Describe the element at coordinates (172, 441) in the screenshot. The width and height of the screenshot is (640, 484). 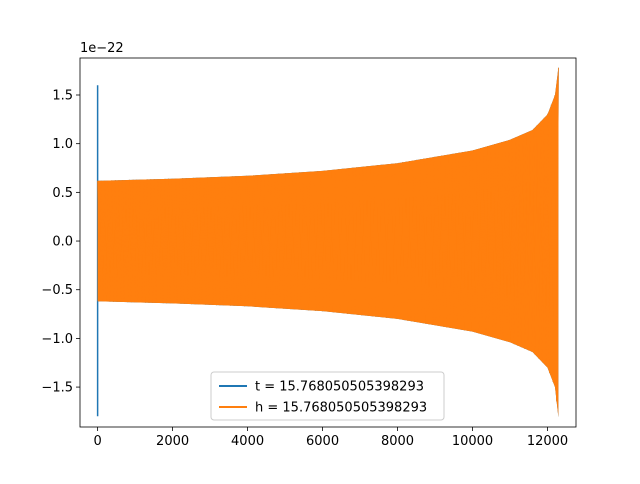
I see `x-tick-label: 2000` at that location.